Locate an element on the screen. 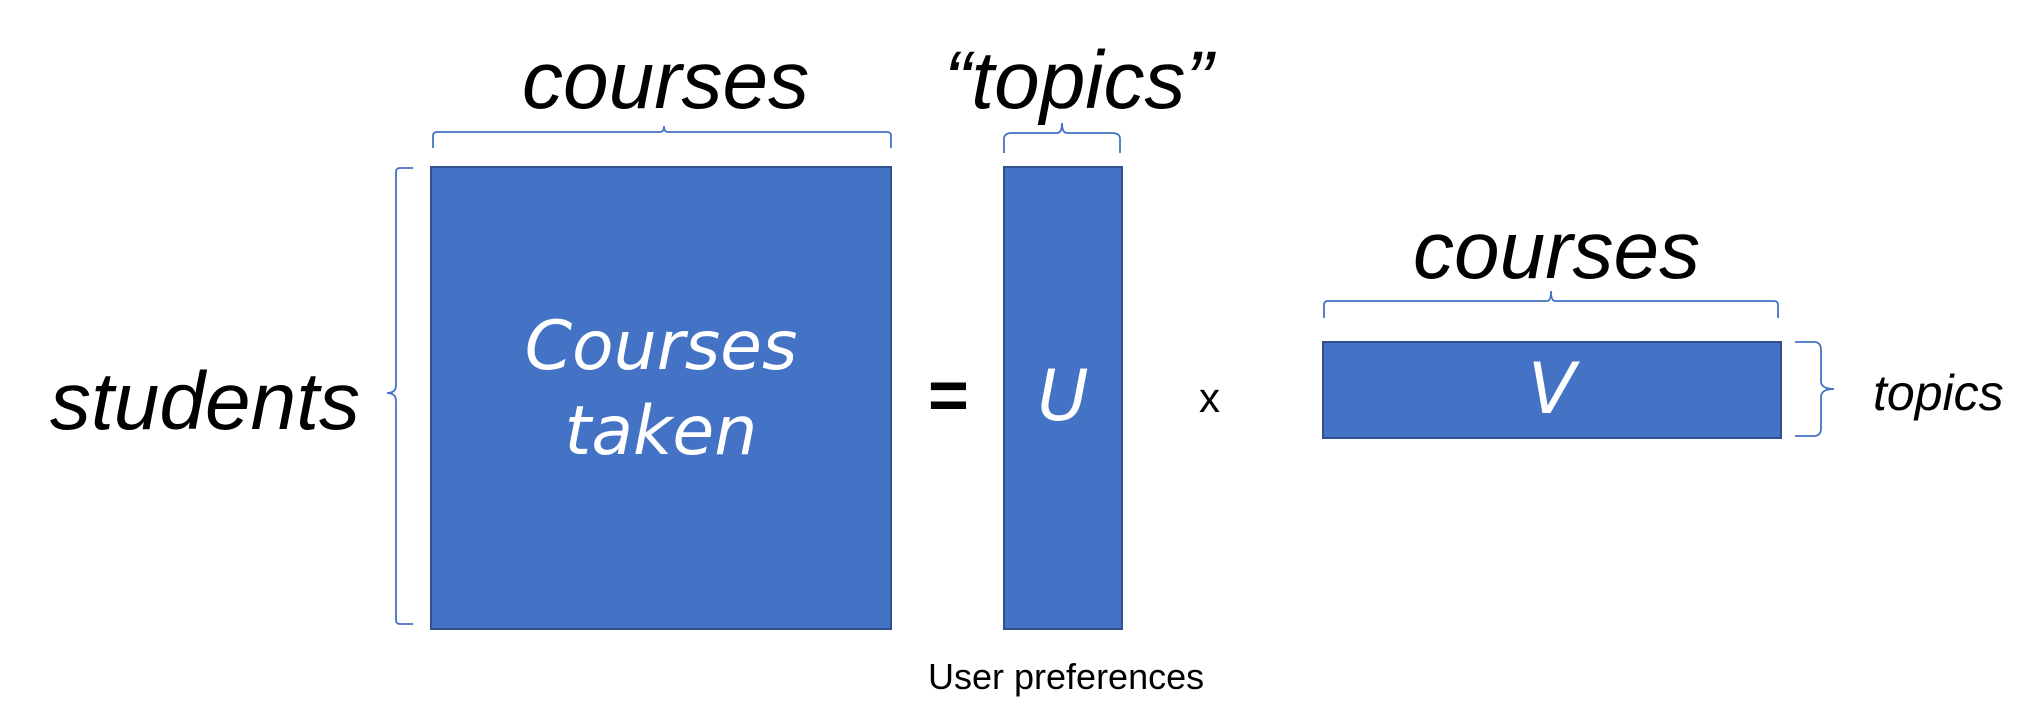 The image size is (2035, 720). v-matrix-label: V is located at coordinates (1552, 389).